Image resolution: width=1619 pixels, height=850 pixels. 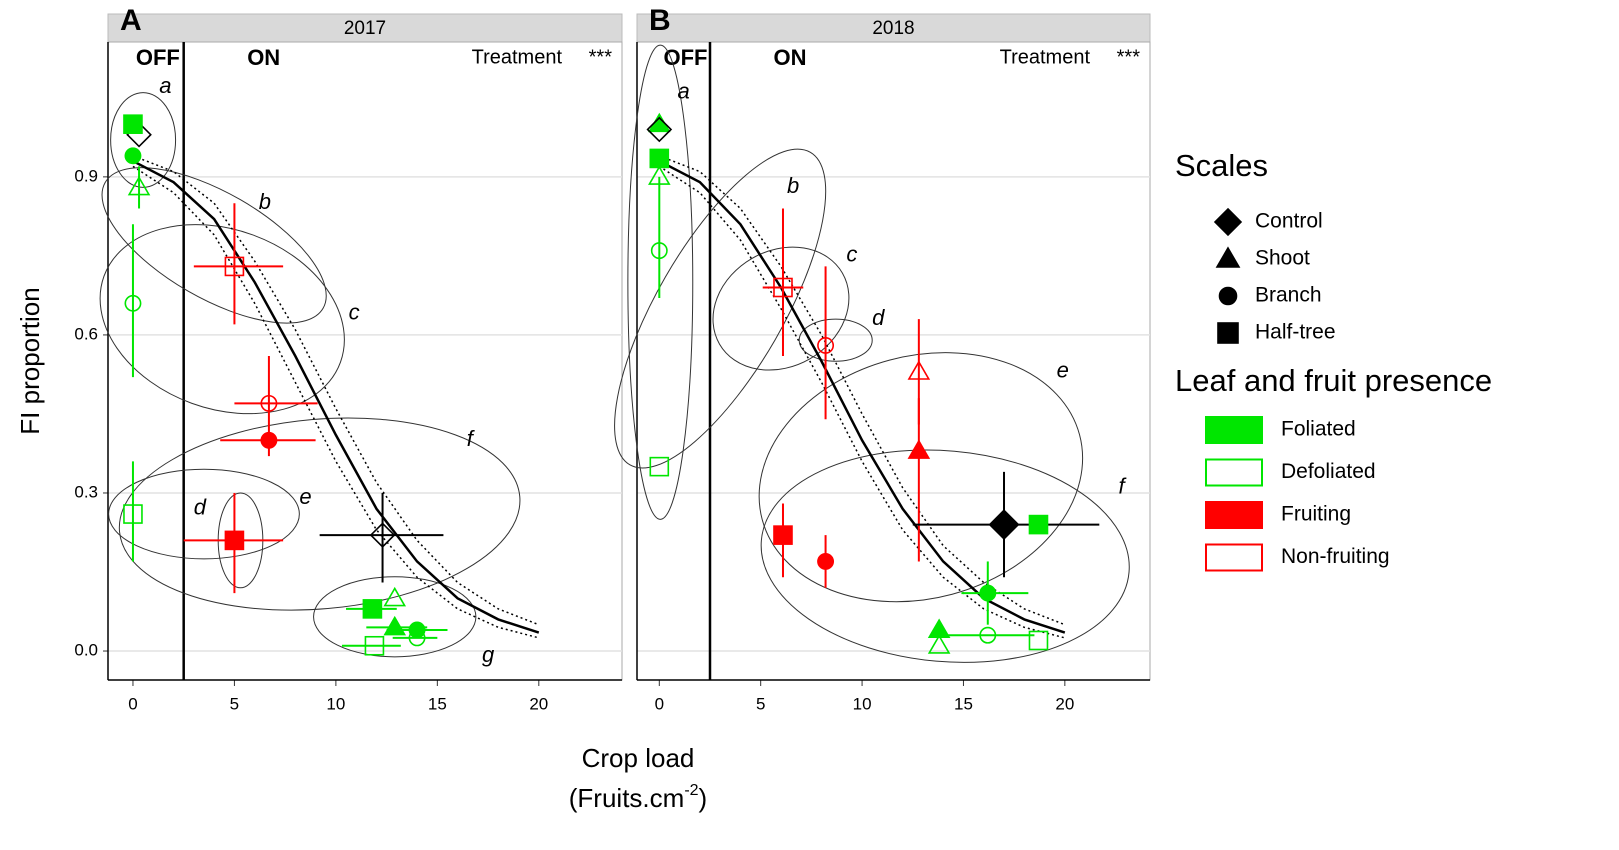 I want to click on legend-label: Half-tree, so click(x=1295, y=332).